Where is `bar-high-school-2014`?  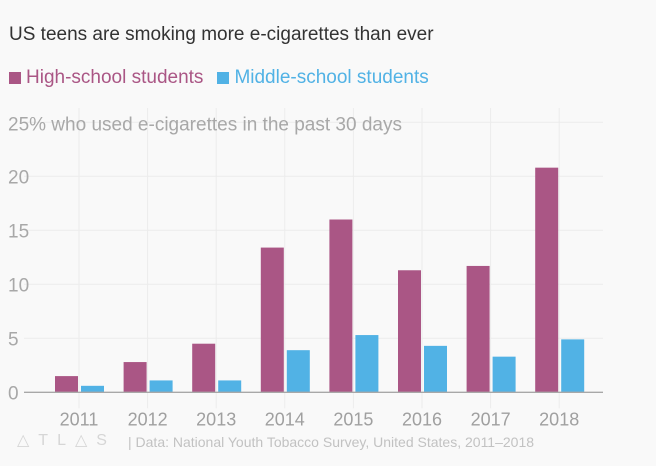
bar-high-school-2014 is located at coordinates (272, 320).